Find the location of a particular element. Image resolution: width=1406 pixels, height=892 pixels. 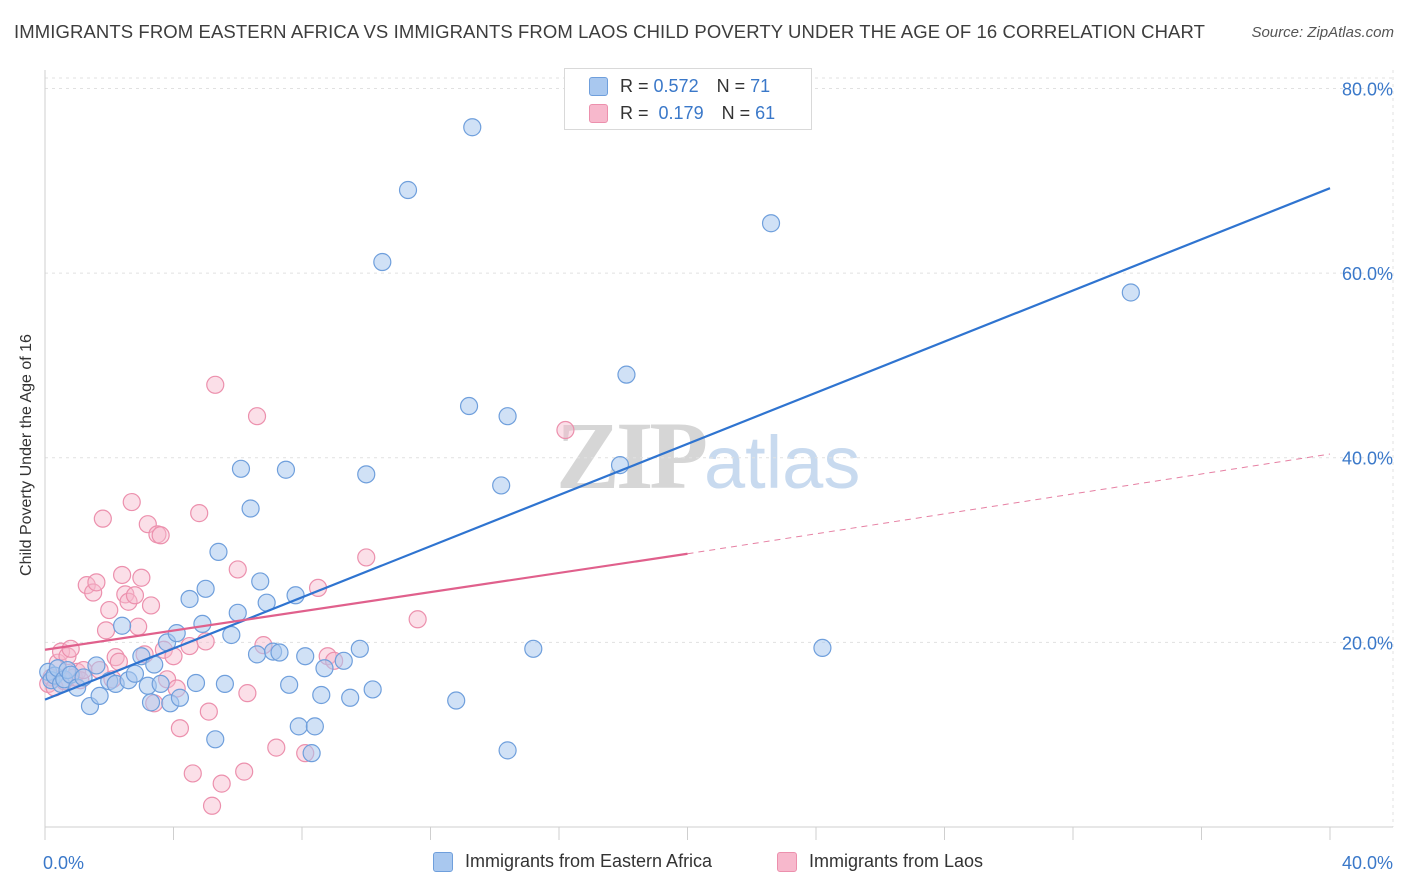

legend-swatch-eastern-africa is located at coordinates (443, 861).